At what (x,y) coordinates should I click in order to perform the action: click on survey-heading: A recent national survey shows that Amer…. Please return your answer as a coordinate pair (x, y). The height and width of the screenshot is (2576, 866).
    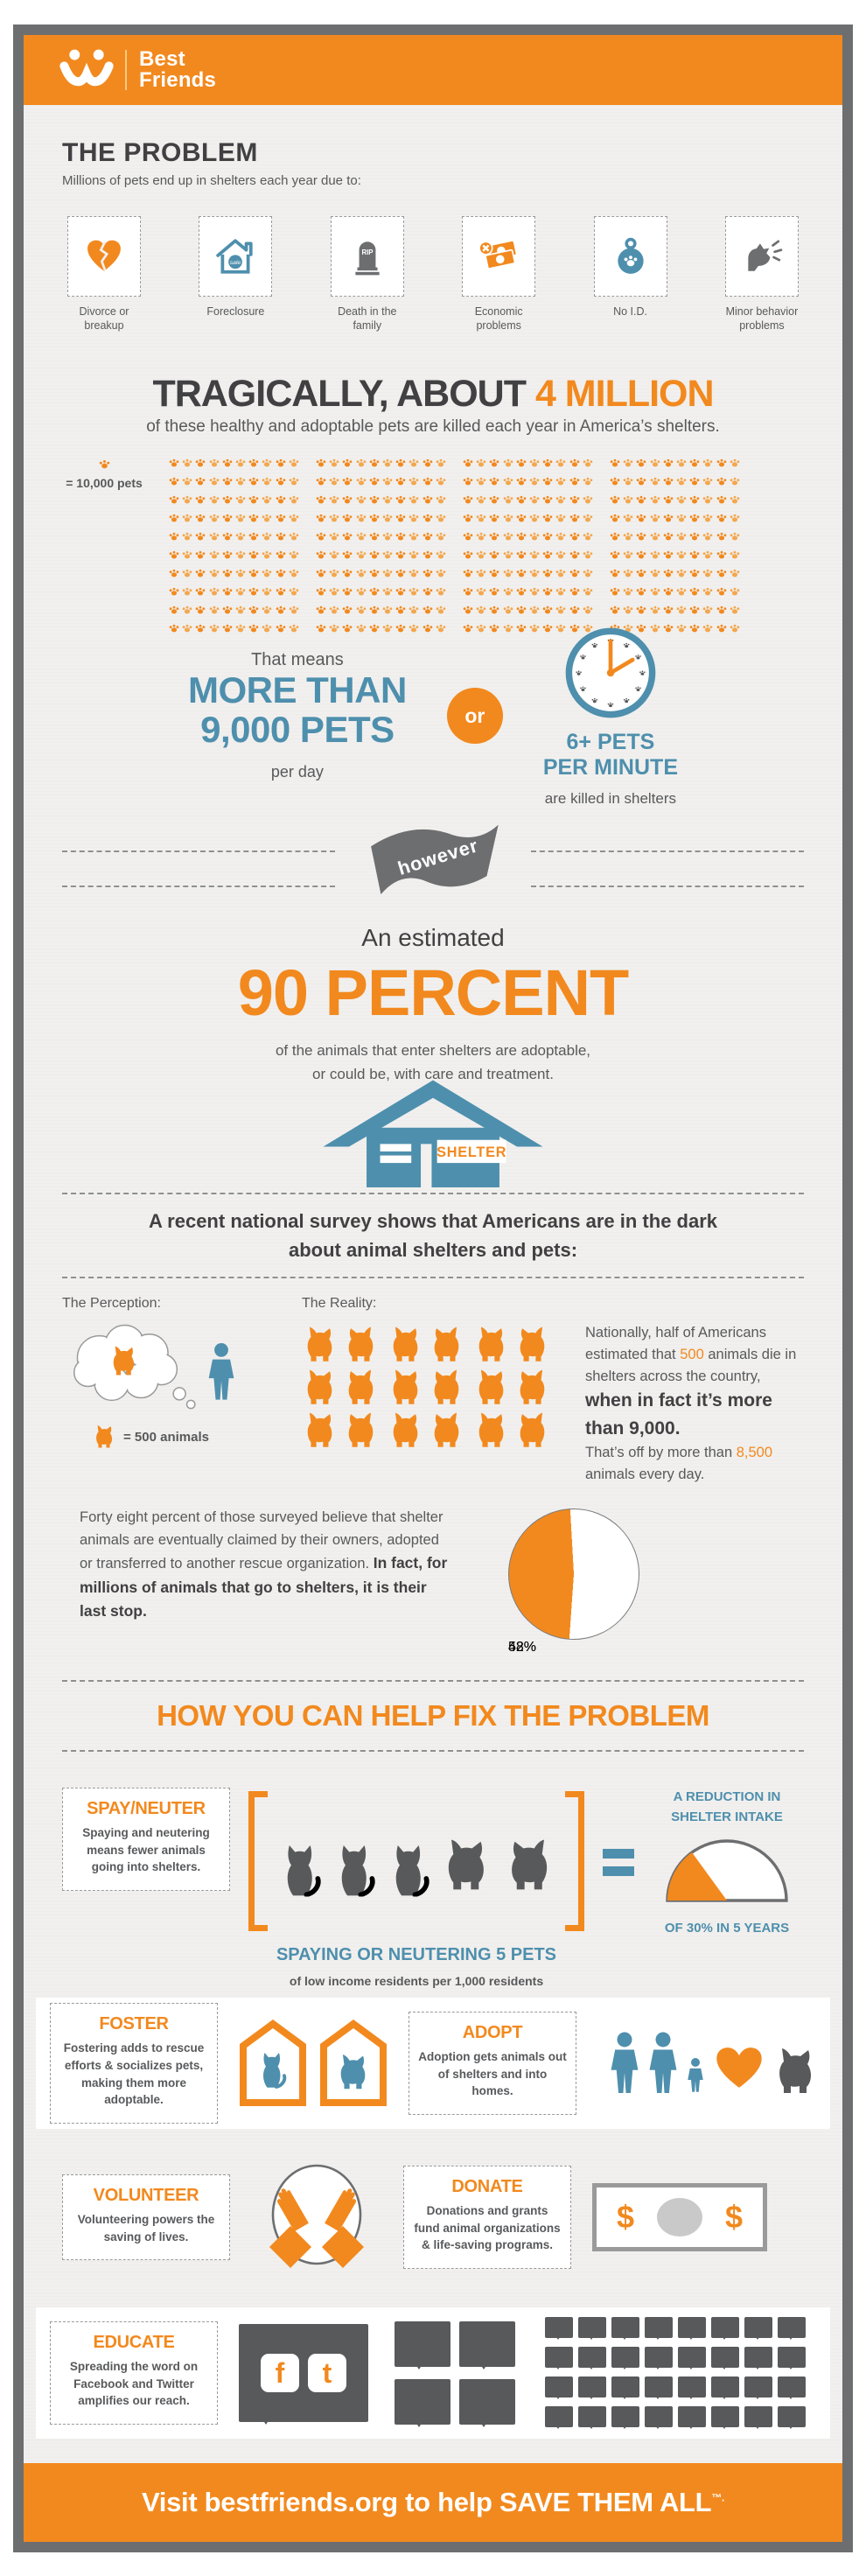
    Looking at the image, I should click on (433, 1235).